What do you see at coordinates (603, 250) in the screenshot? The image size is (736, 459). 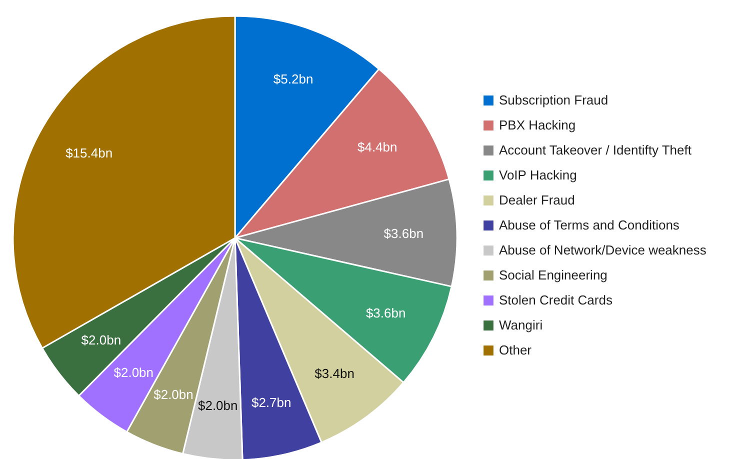 I see `legend-label: Abuse of Network/Device weakness` at bounding box center [603, 250].